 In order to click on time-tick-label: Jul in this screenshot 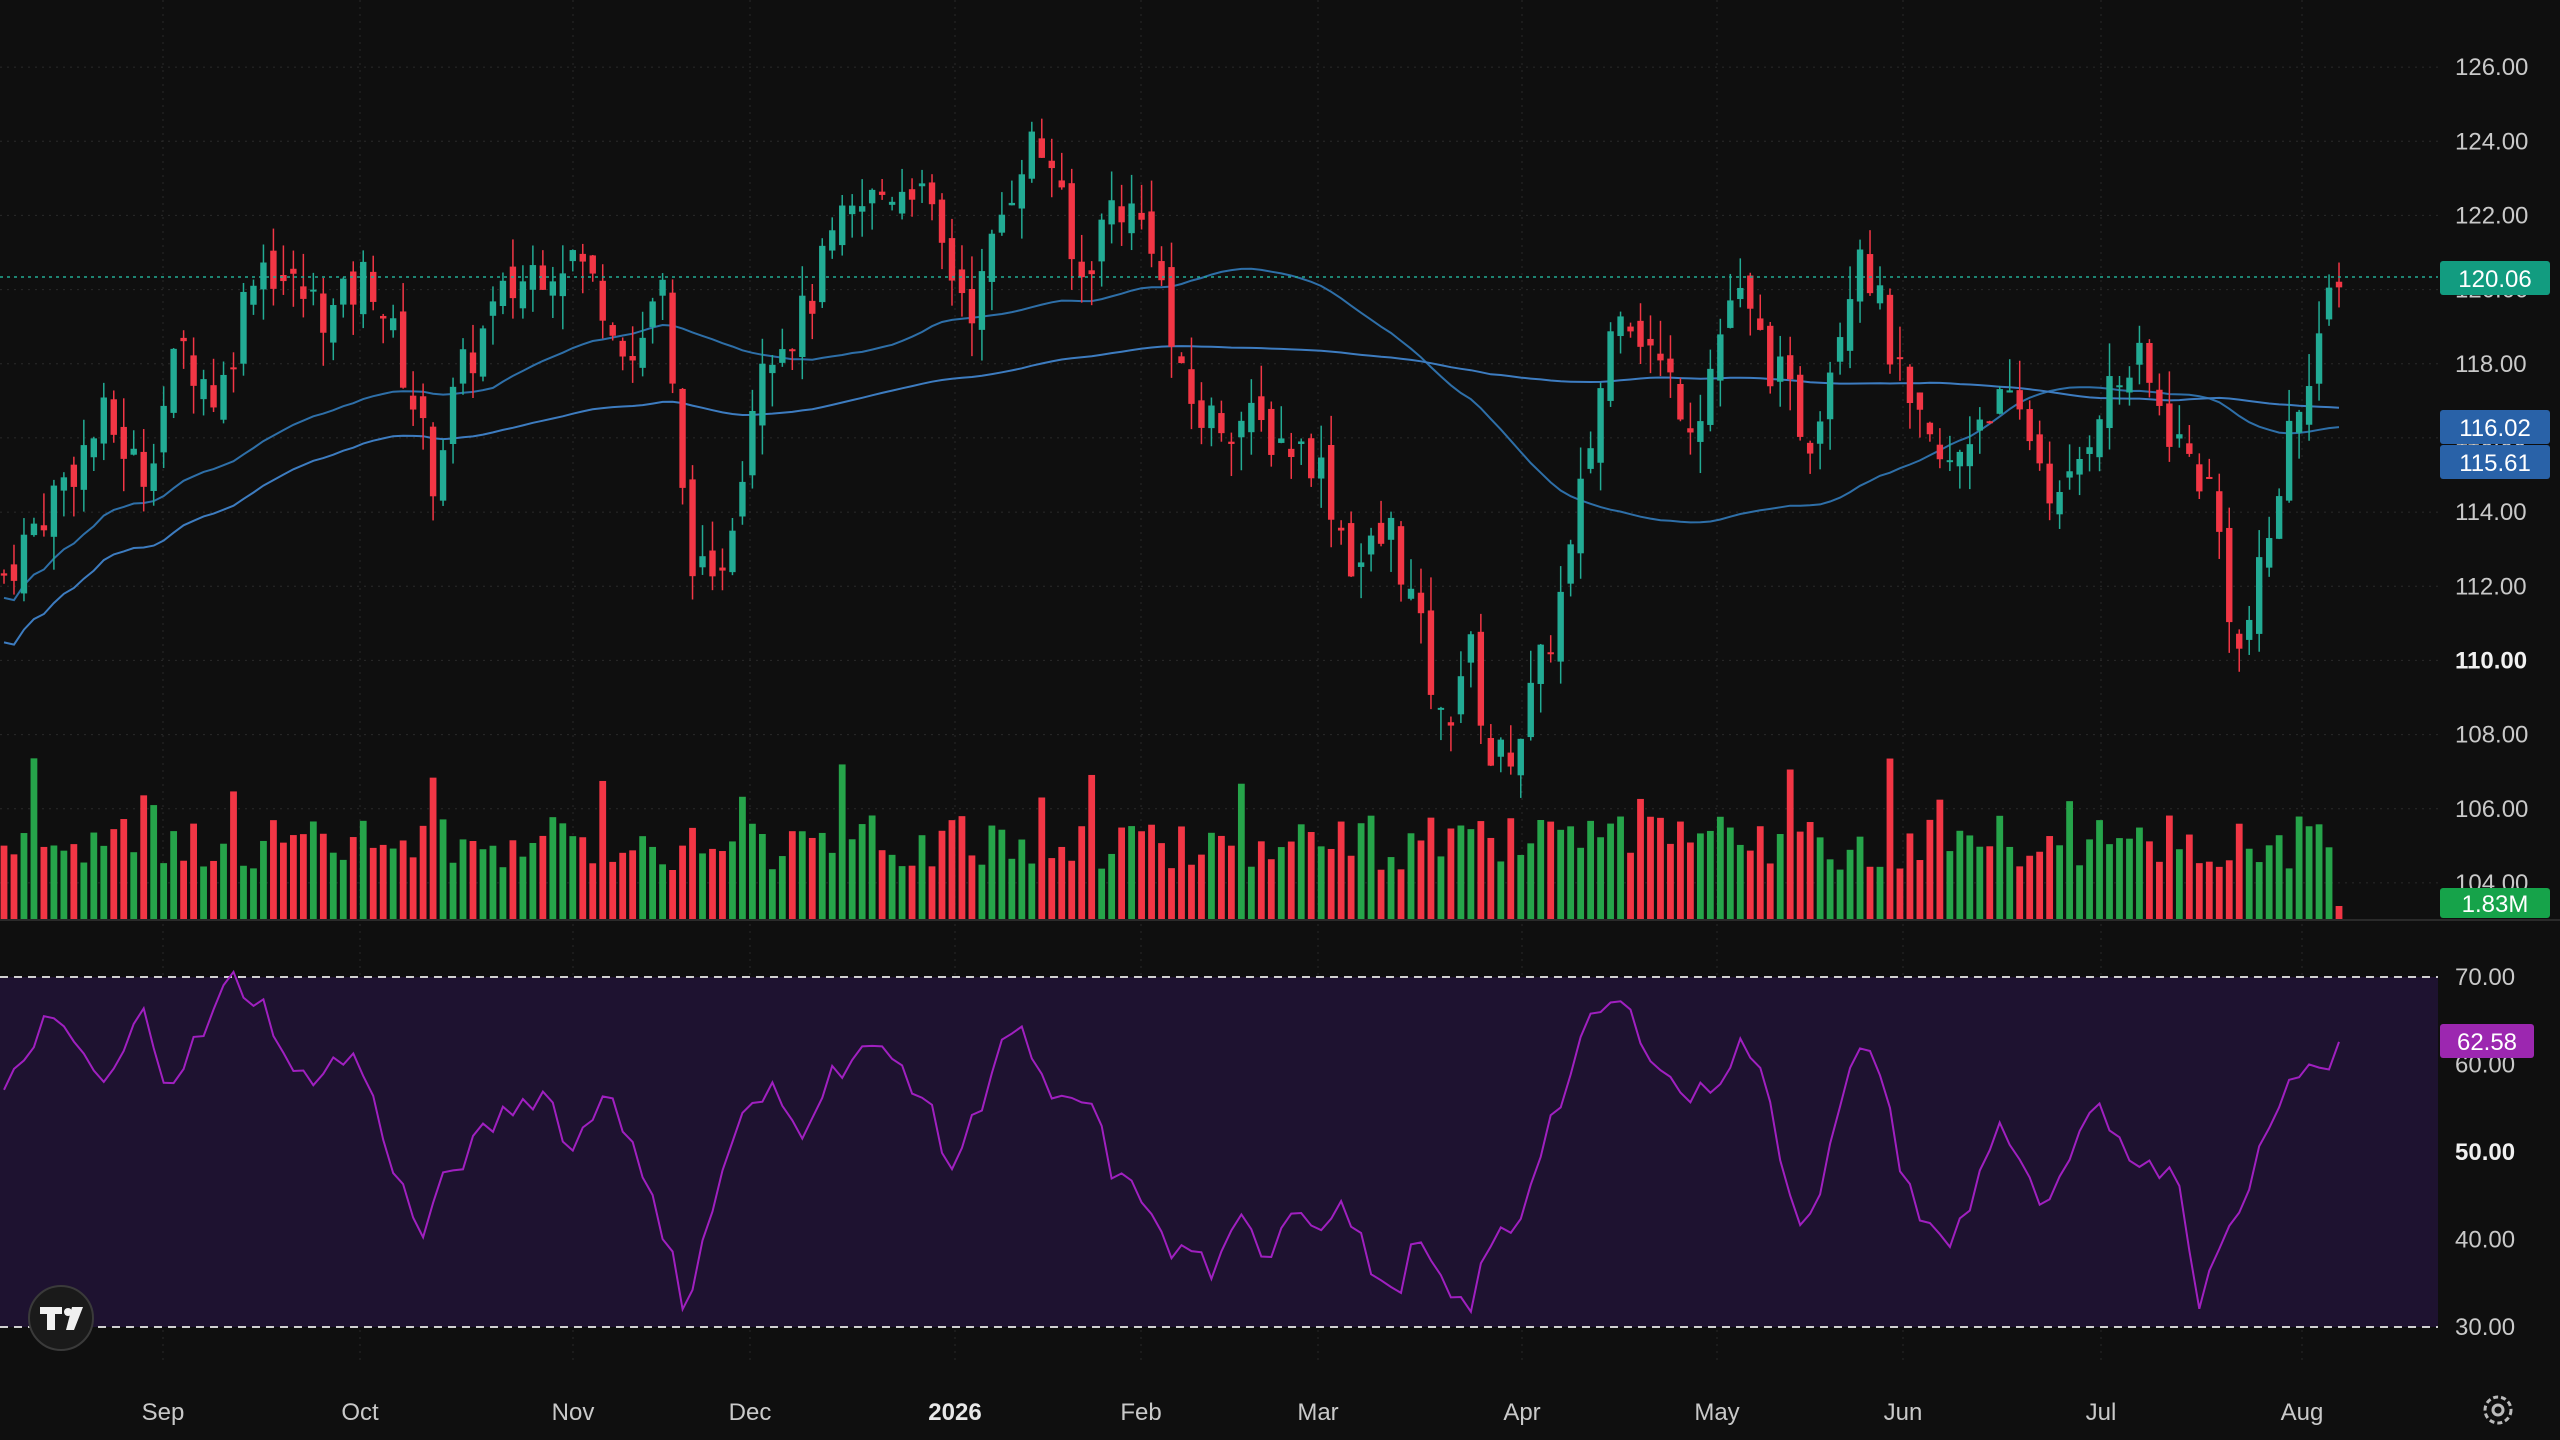, I will do `click(2101, 1412)`.